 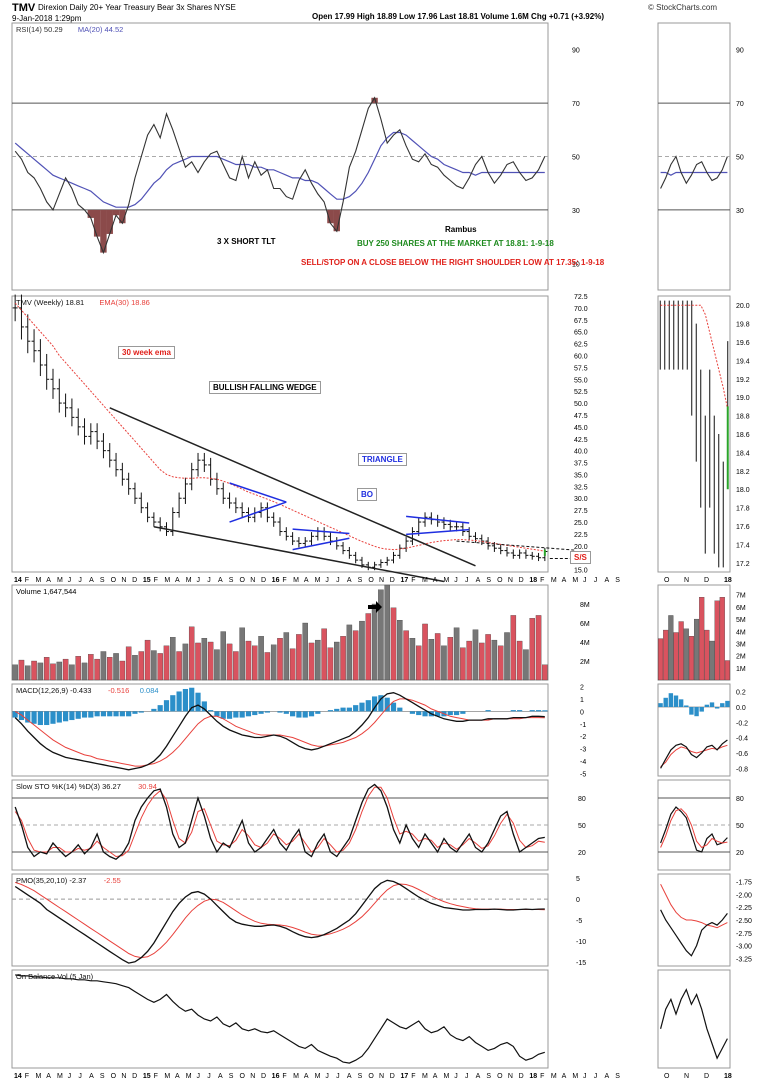 What do you see at coordinates (742, 723) in the screenshot?
I see `macd-inset-tick-label: -0.2` at bounding box center [742, 723].